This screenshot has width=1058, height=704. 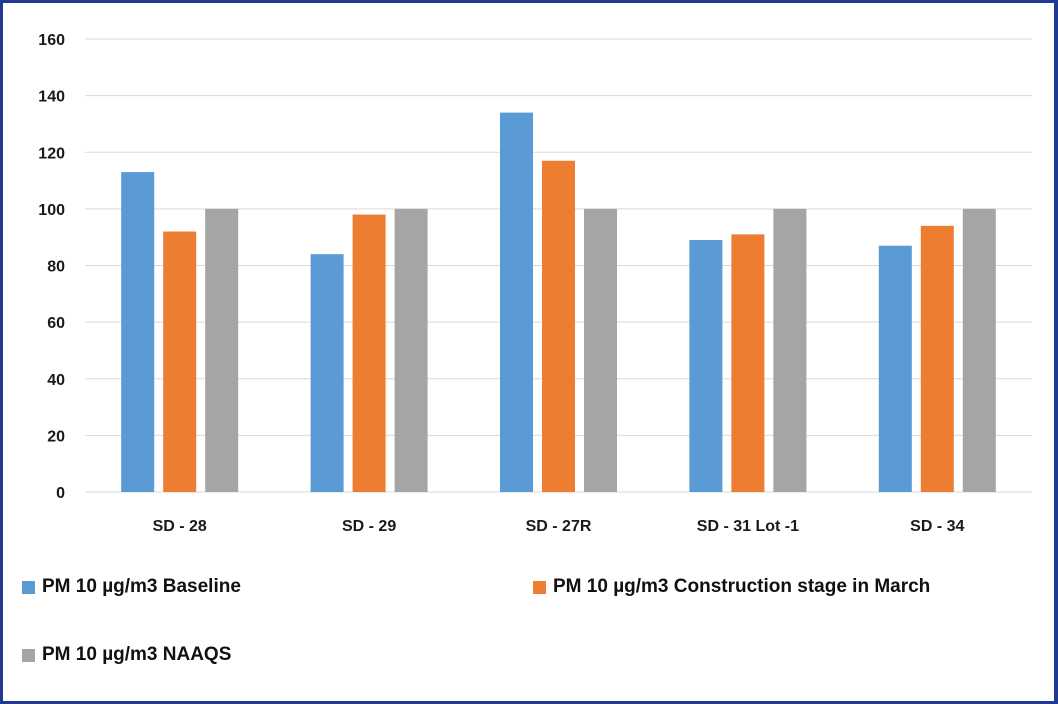 What do you see at coordinates (60, 493) in the screenshot?
I see `y-tick-label: 0` at bounding box center [60, 493].